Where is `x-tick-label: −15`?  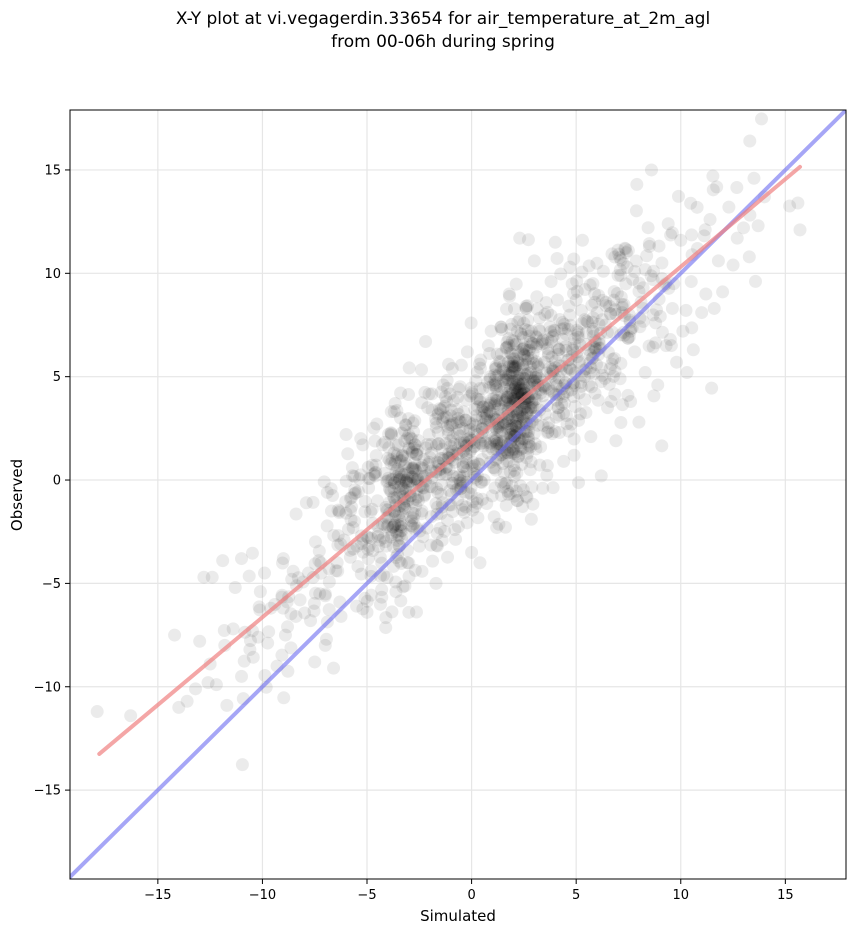 x-tick-label: −15 is located at coordinates (157, 895).